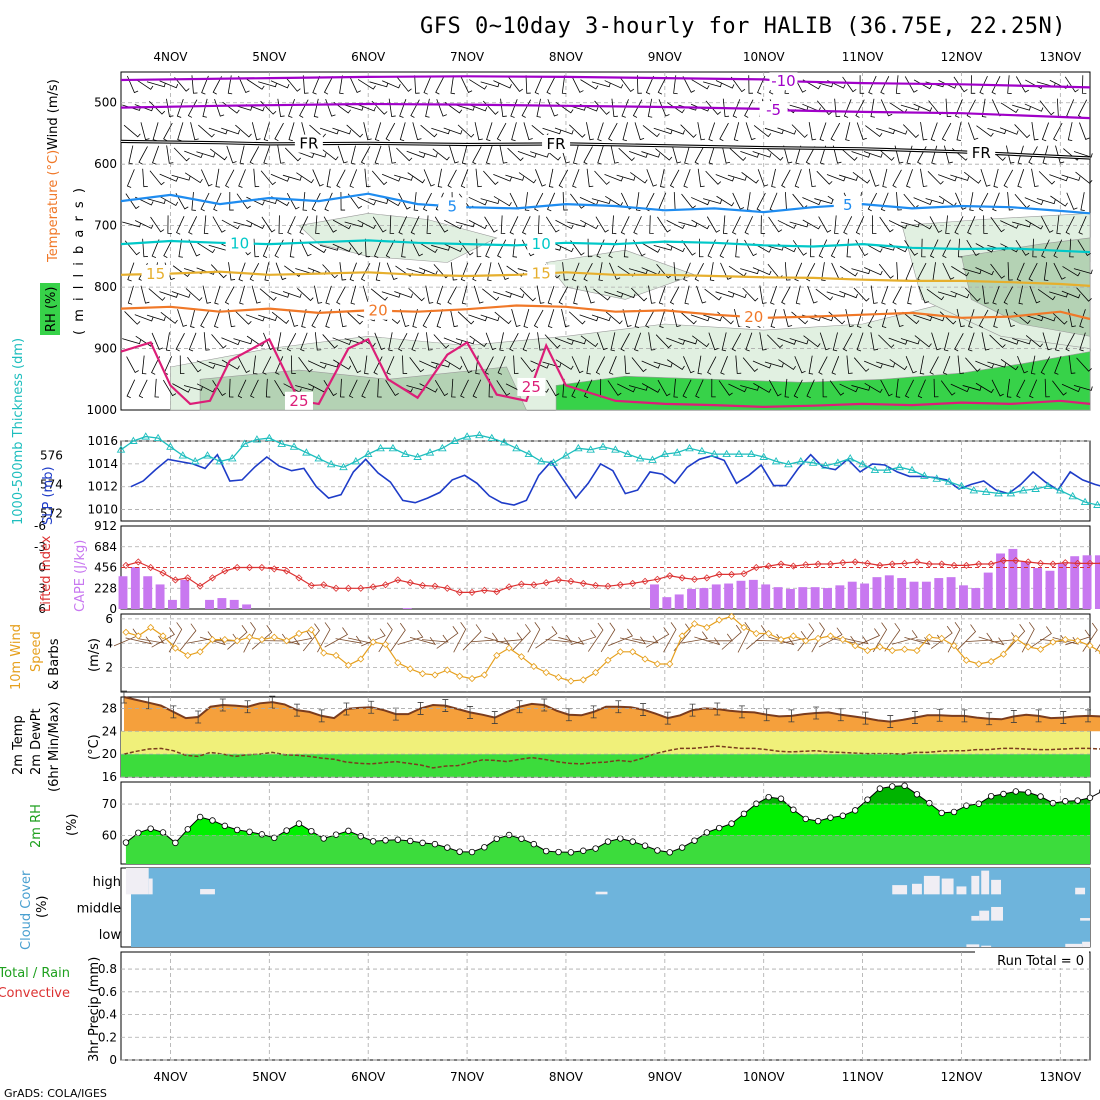 The height and width of the screenshot is (1100, 1100). Describe the element at coordinates (249, 637) in the screenshot. I see `wind-speed-point` at that location.